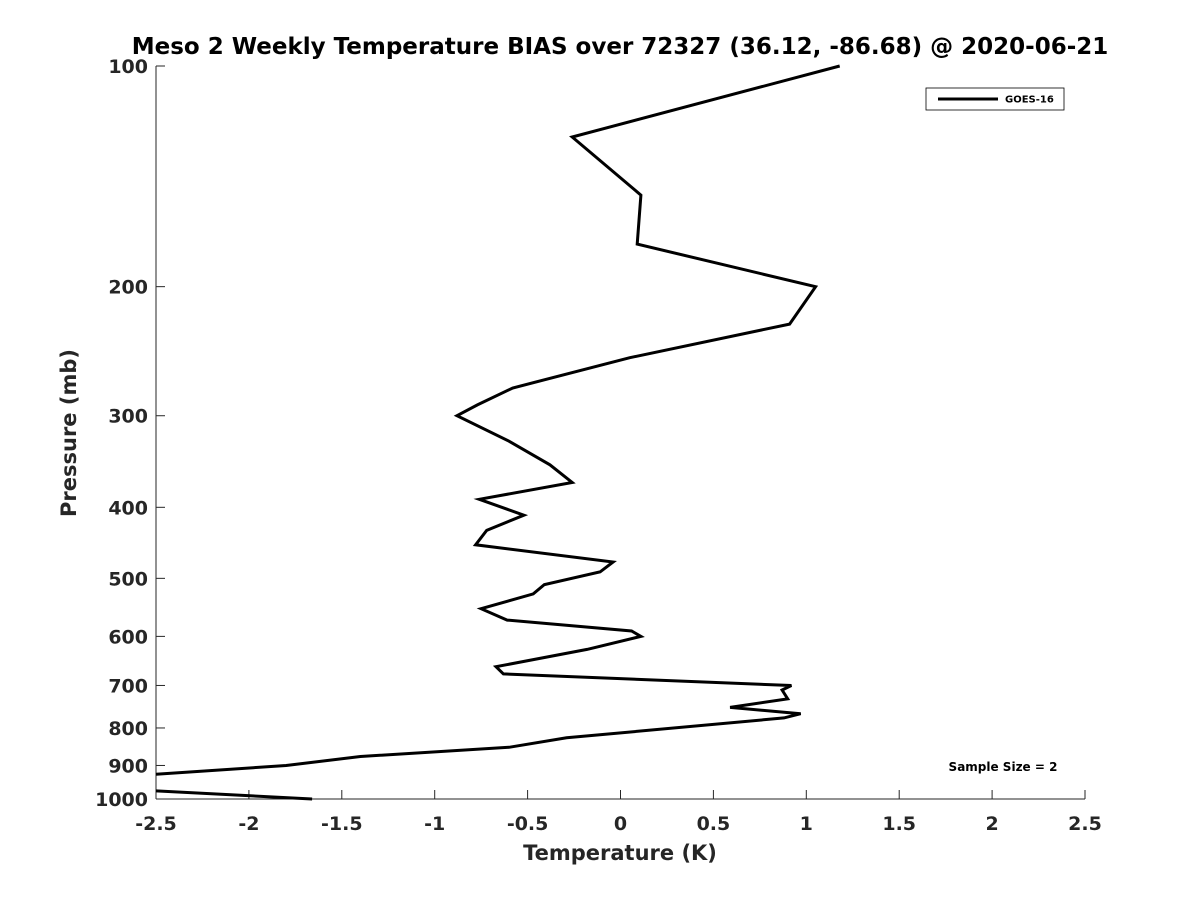 The height and width of the screenshot is (900, 1200). I want to click on y-tick-label: 700, so click(128, 686).